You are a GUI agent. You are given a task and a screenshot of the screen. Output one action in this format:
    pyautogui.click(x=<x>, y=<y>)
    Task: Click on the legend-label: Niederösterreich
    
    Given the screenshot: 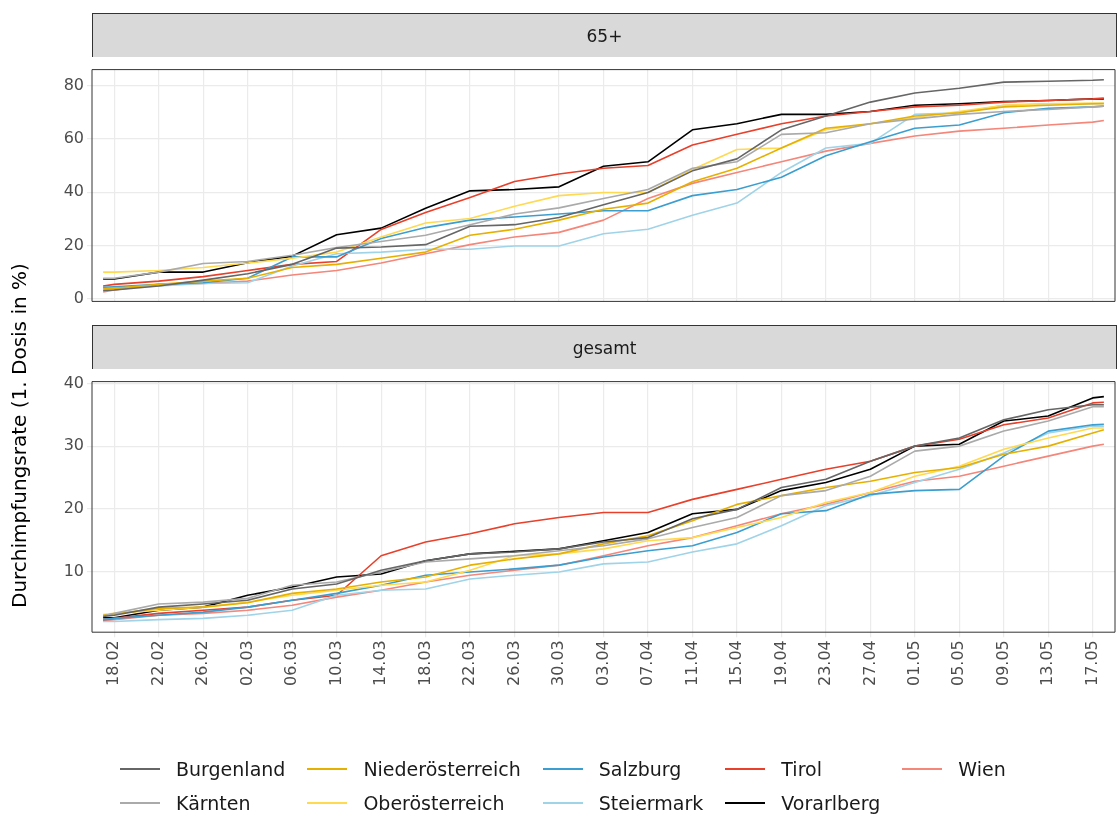 What is the action you would take?
    pyautogui.click(x=442, y=769)
    